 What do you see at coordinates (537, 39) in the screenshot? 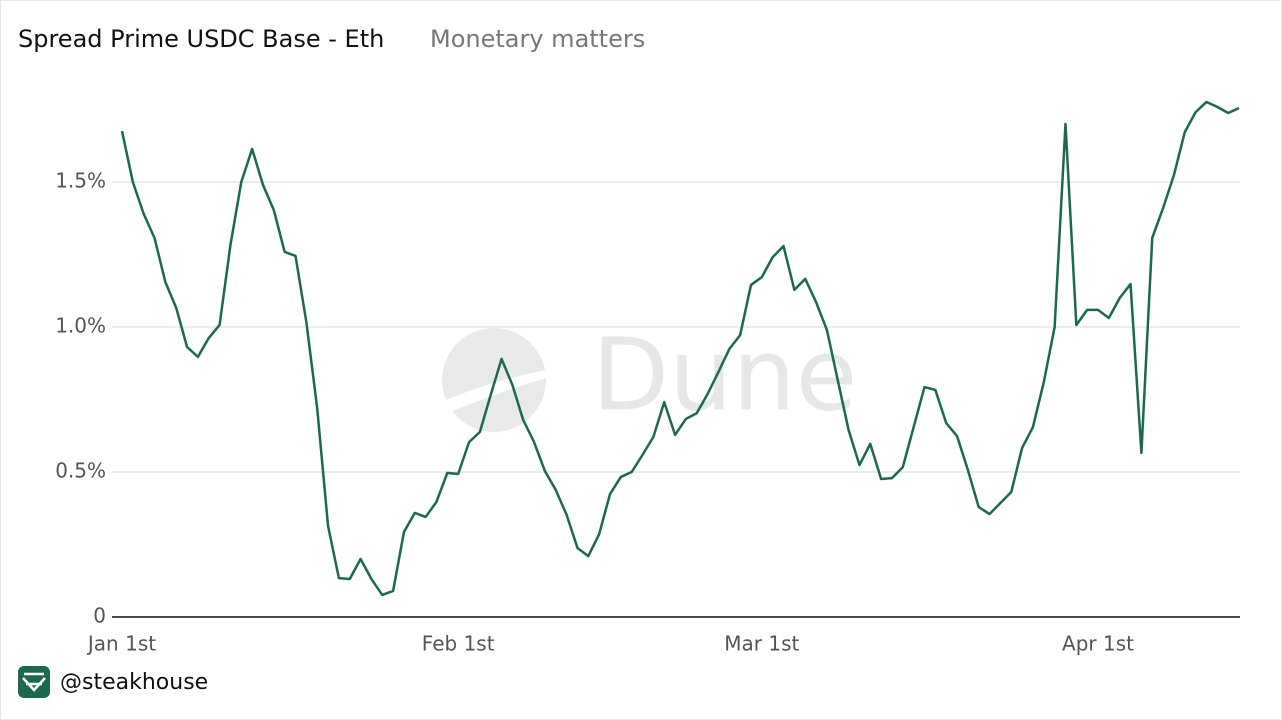
I see `chart-subtitle: Monetary matters` at bounding box center [537, 39].